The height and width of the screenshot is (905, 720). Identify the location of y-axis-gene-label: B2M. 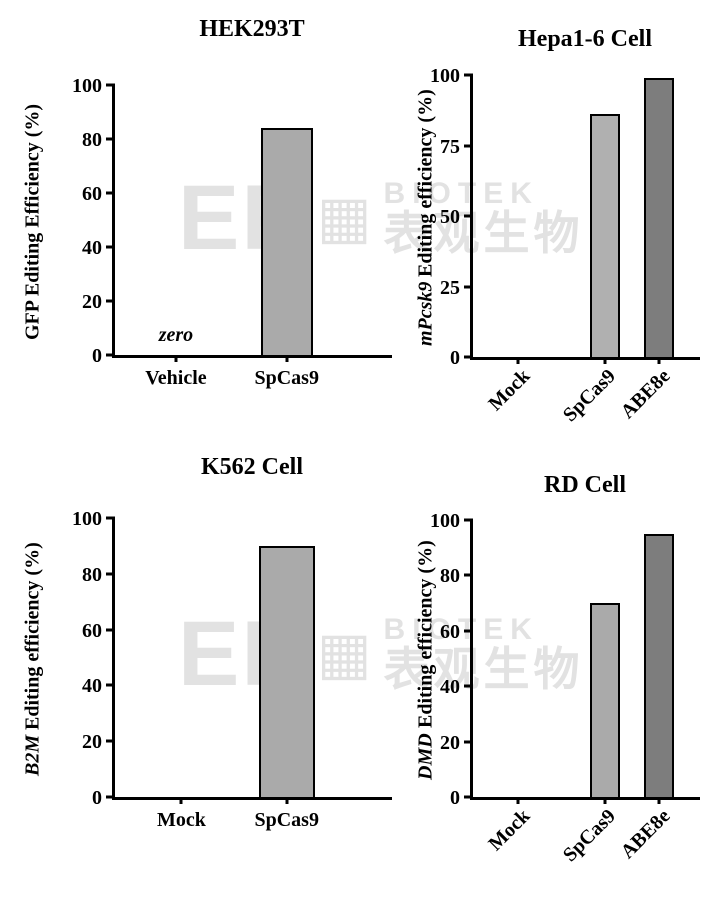
(32, 755).